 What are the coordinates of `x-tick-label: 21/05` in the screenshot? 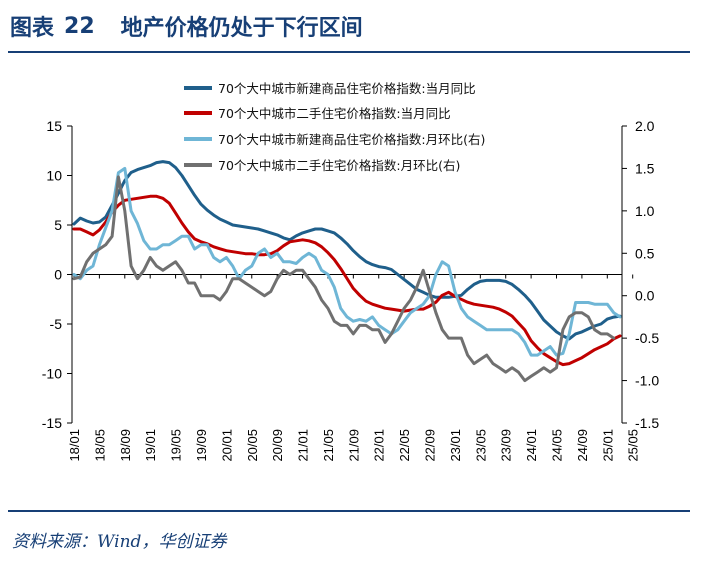 It's located at (328, 445).